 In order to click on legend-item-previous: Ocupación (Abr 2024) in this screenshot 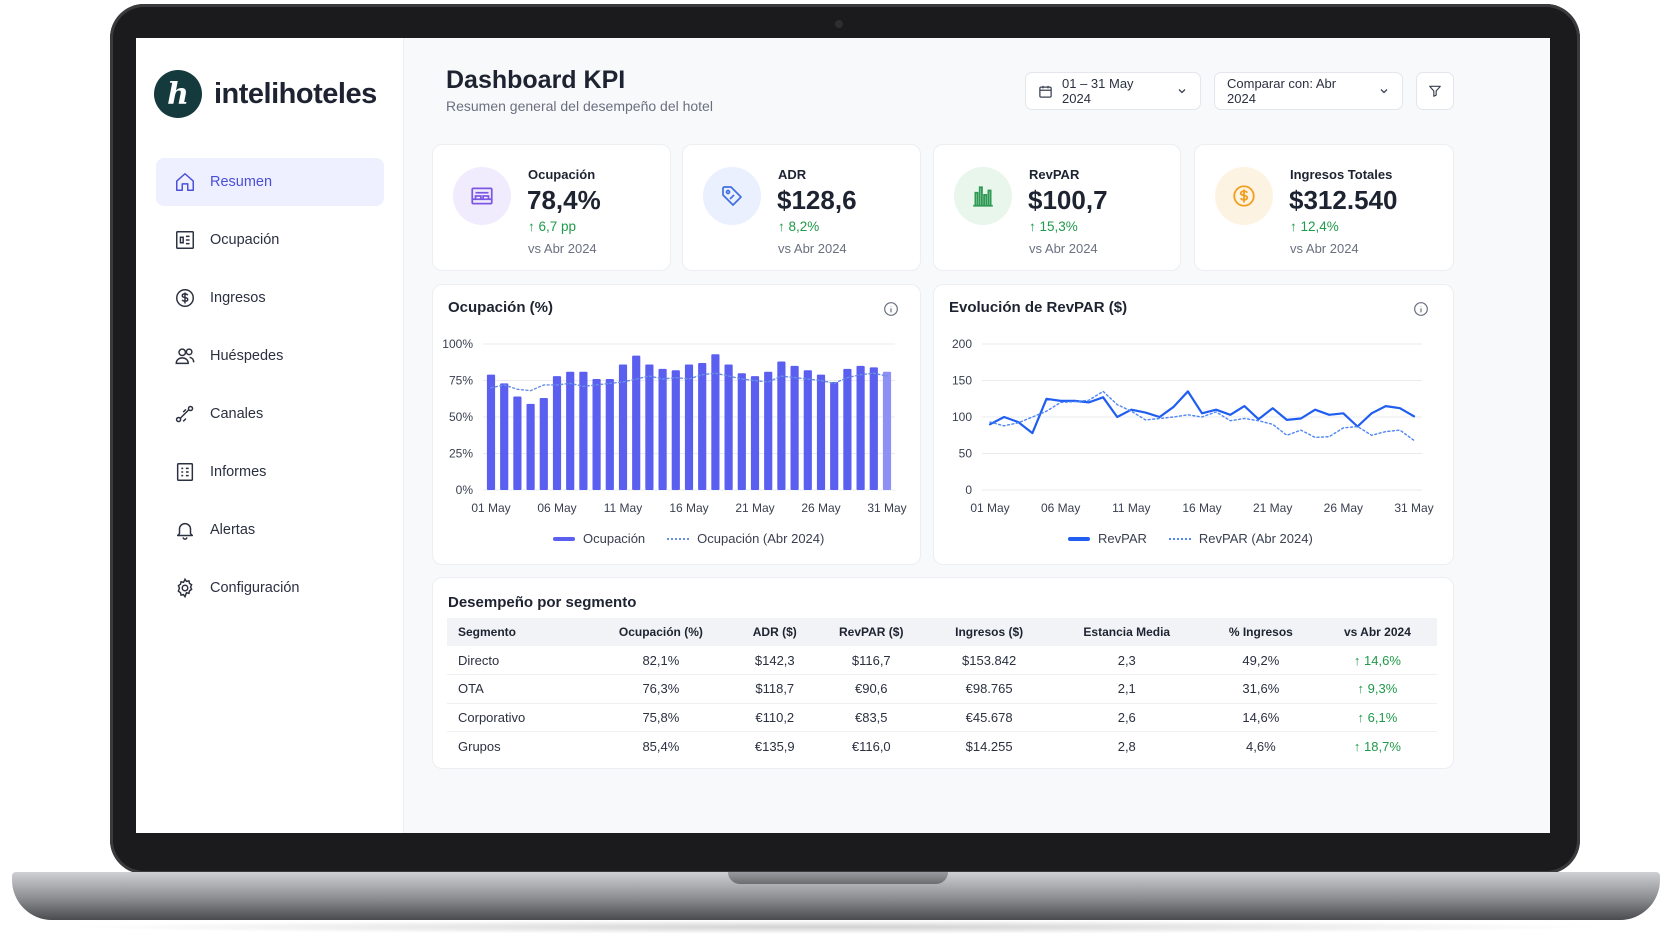, I will do `click(745, 538)`.